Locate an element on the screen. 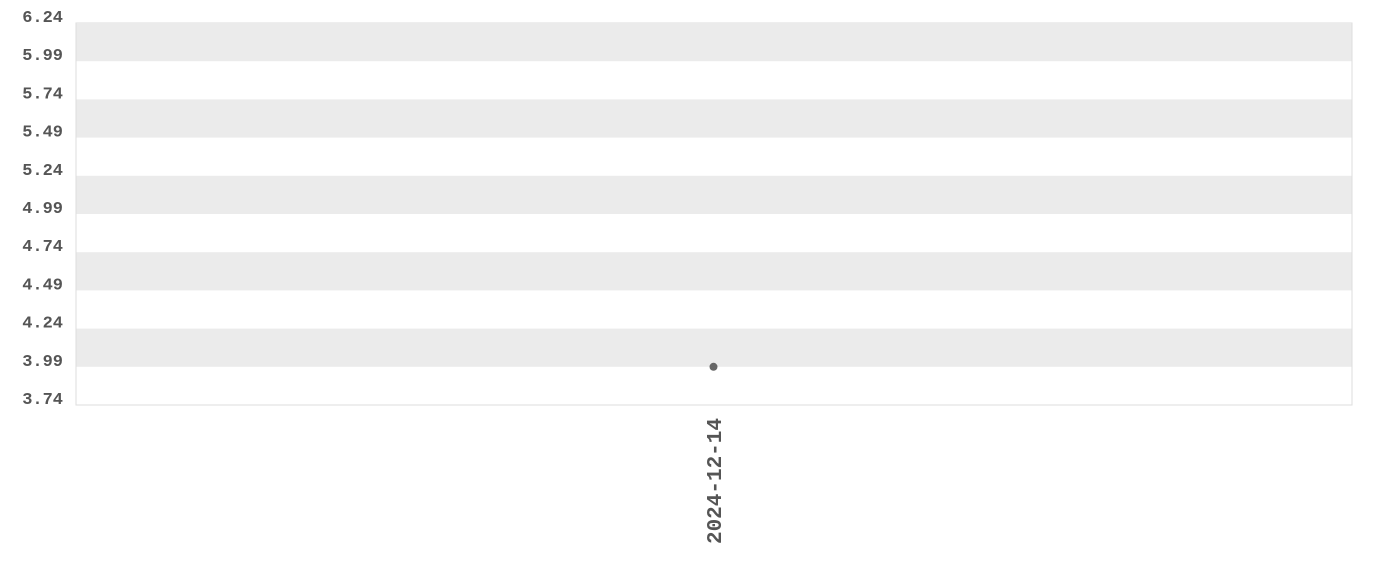 The width and height of the screenshot is (1380, 585). y-tick-label: 3.99 is located at coordinates (42, 362).